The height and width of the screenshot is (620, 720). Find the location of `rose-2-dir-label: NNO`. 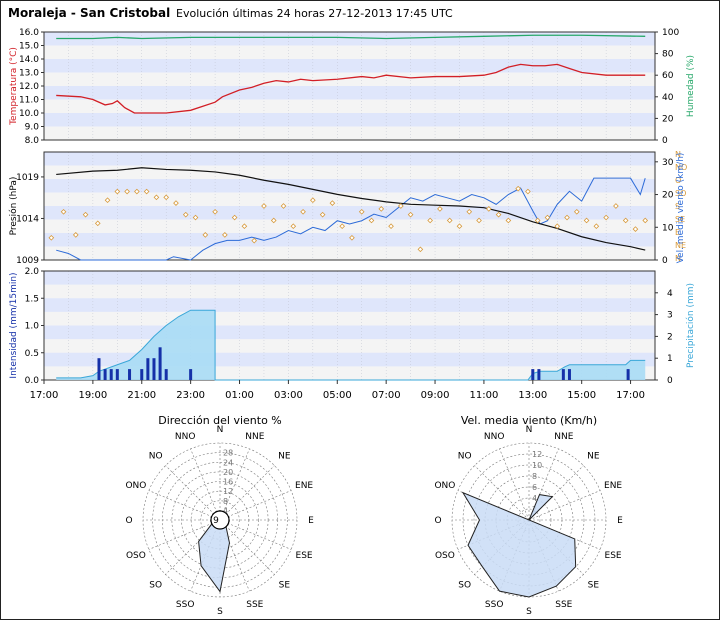

rose-2-dir-label: NNO is located at coordinates (494, 437).